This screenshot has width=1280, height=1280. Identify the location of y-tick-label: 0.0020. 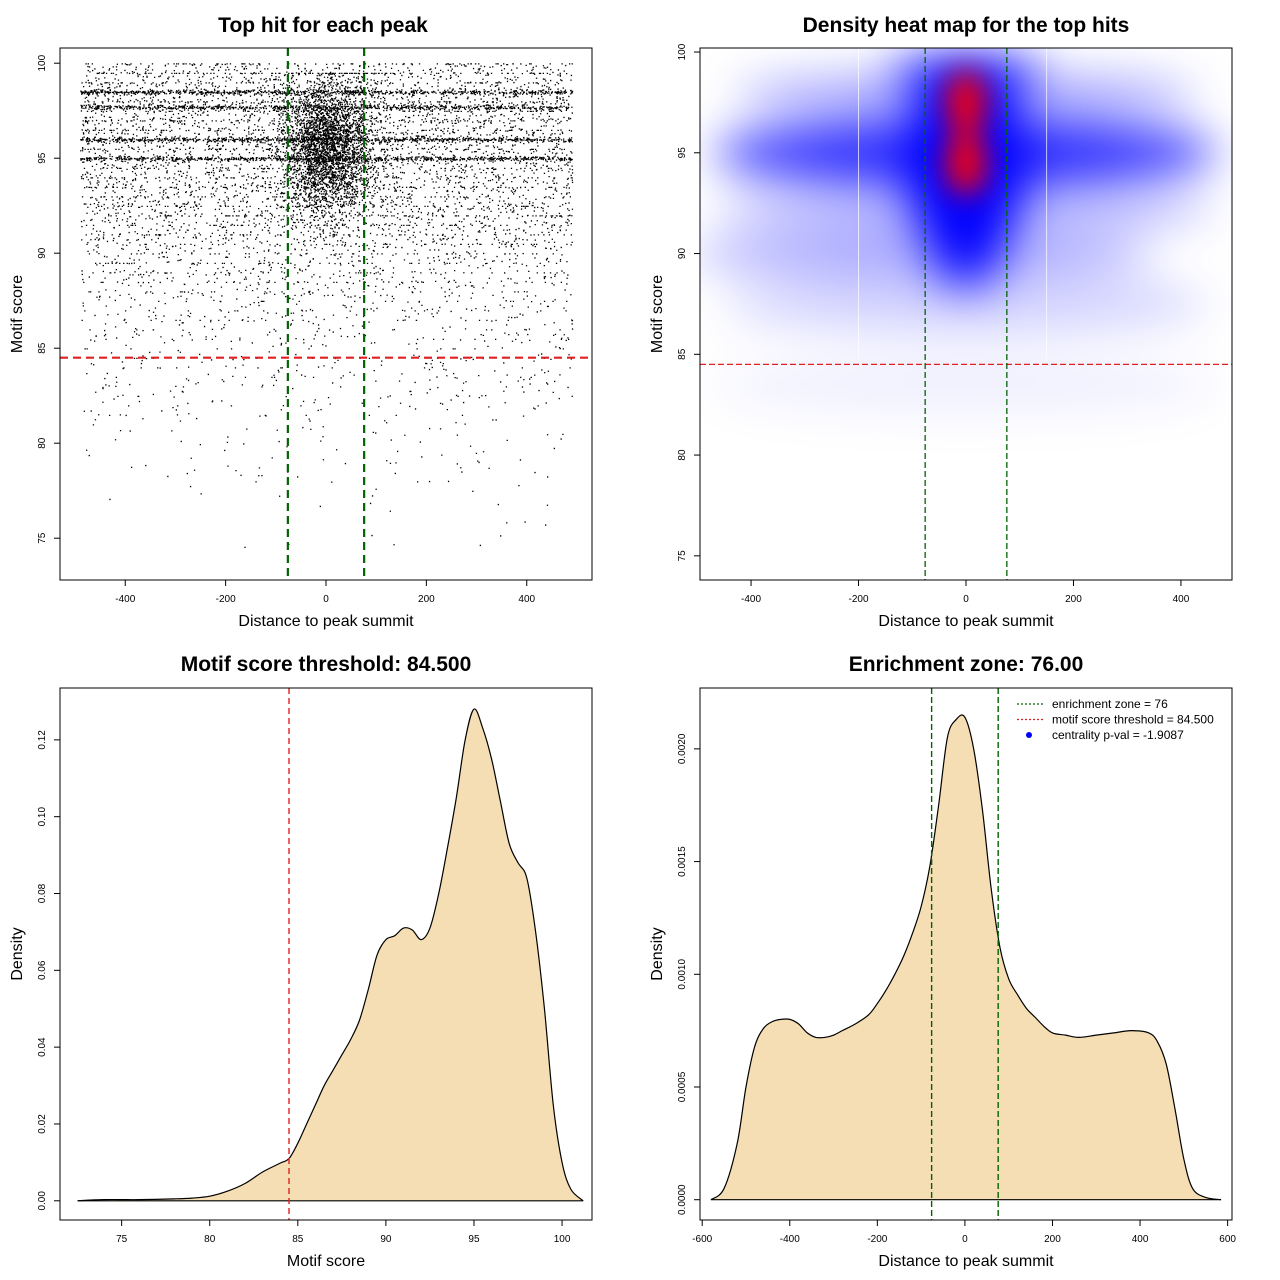
(682, 748).